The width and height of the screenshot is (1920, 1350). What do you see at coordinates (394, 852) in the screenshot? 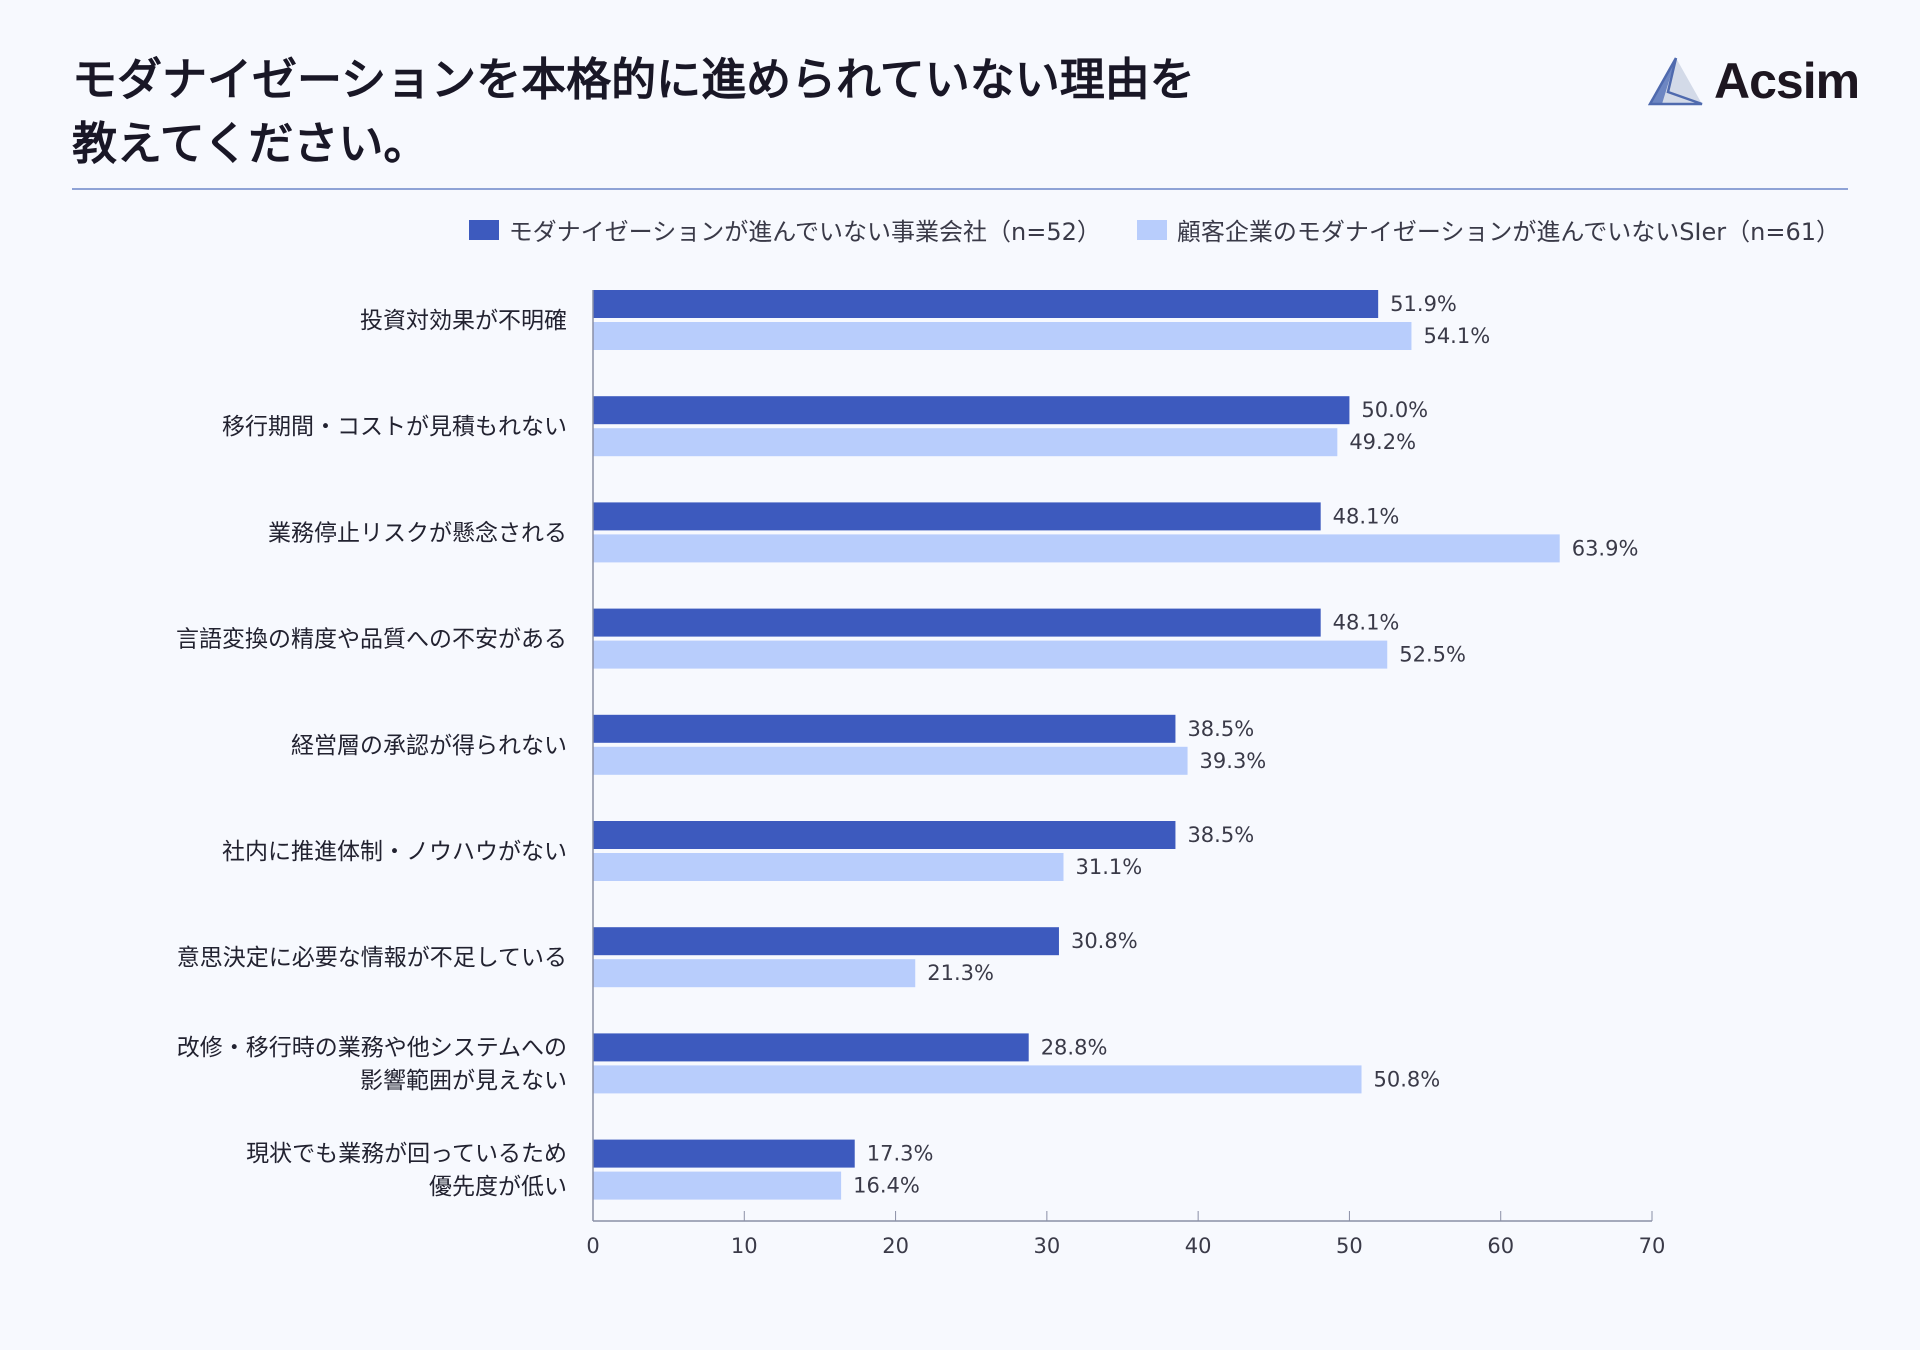
I see `category-label: 社内に推進体制・ノウハウがない` at bounding box center [394, 852].